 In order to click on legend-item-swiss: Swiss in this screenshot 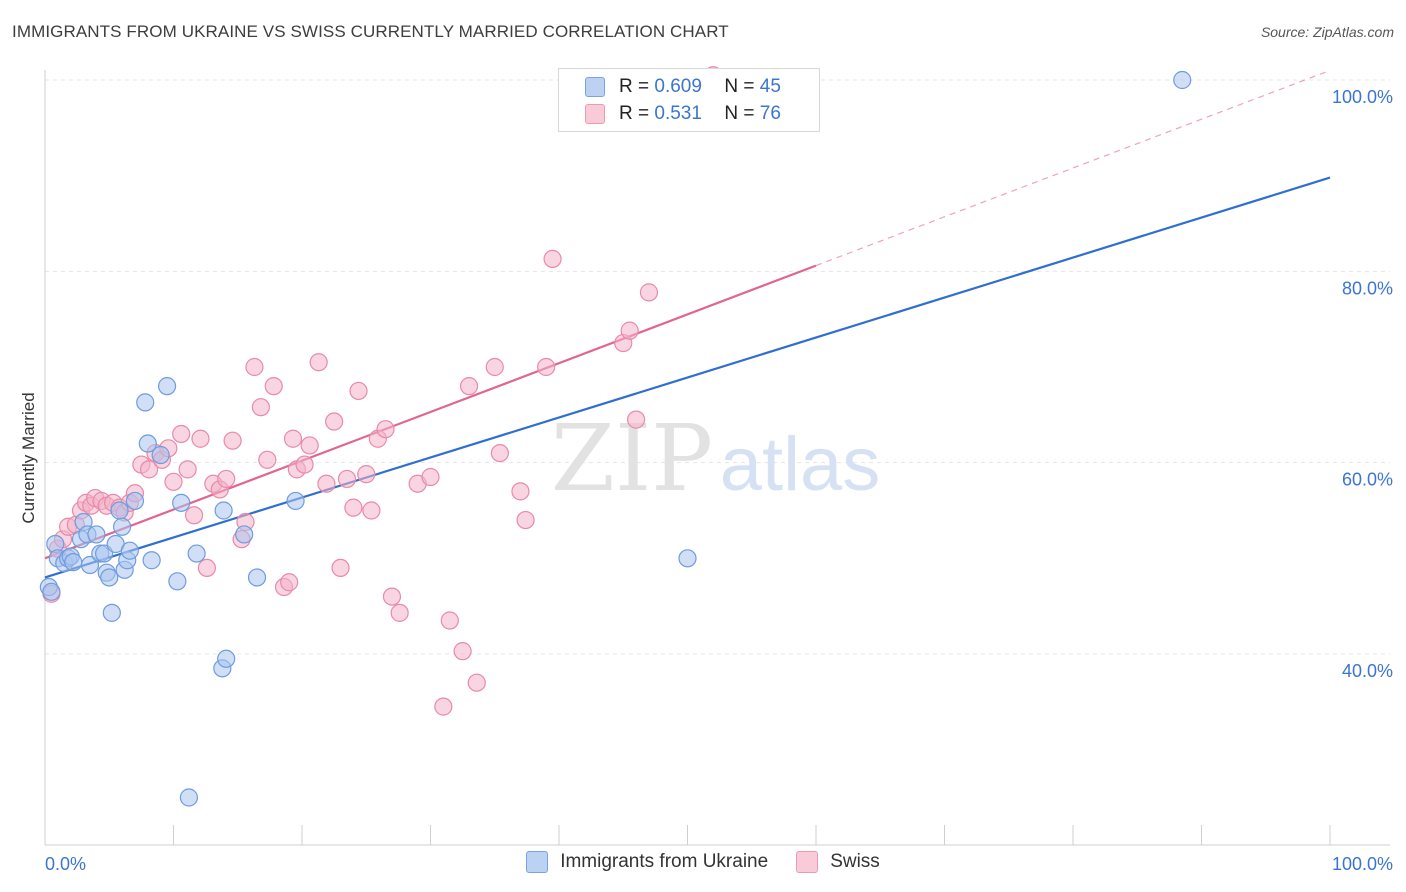, I will do `click(838, 862)`.